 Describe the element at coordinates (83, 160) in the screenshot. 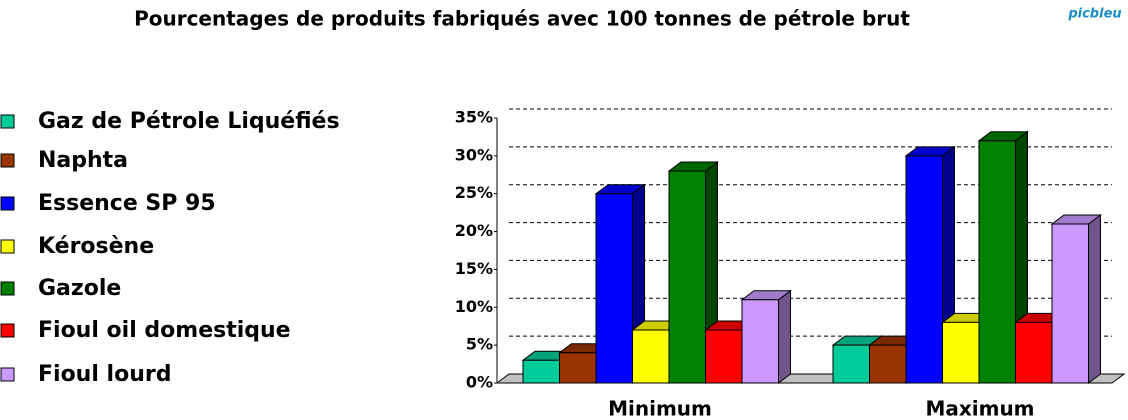

I see `legend-label: Naphta` at that location.